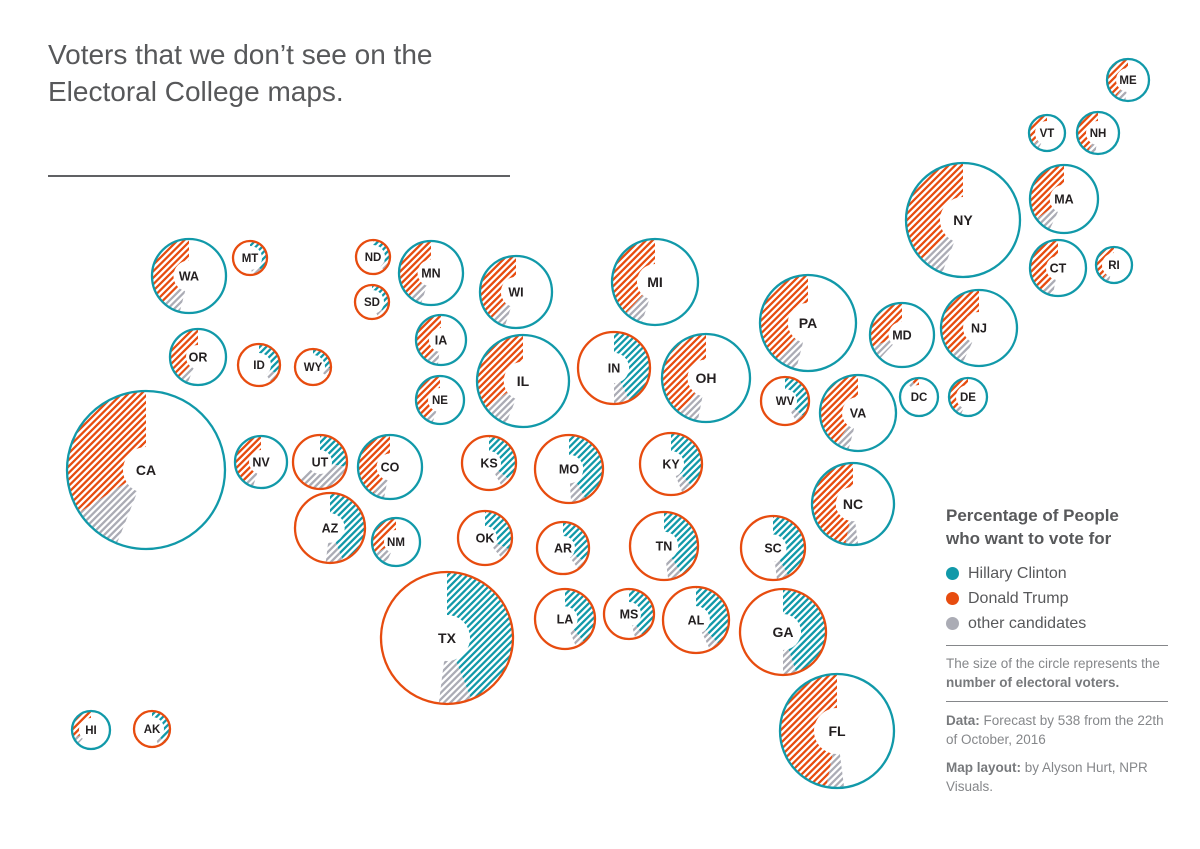 This screenshot has height=849, width=1200. I want to click on state-pie-AR: AR, so click(563, 548).